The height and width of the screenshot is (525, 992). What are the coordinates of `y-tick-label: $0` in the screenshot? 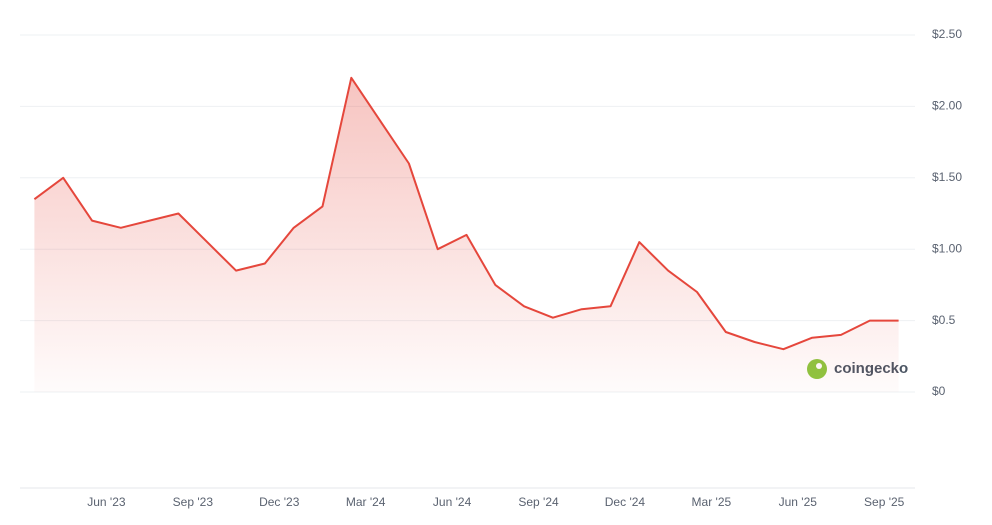 It's located at (939, 391).